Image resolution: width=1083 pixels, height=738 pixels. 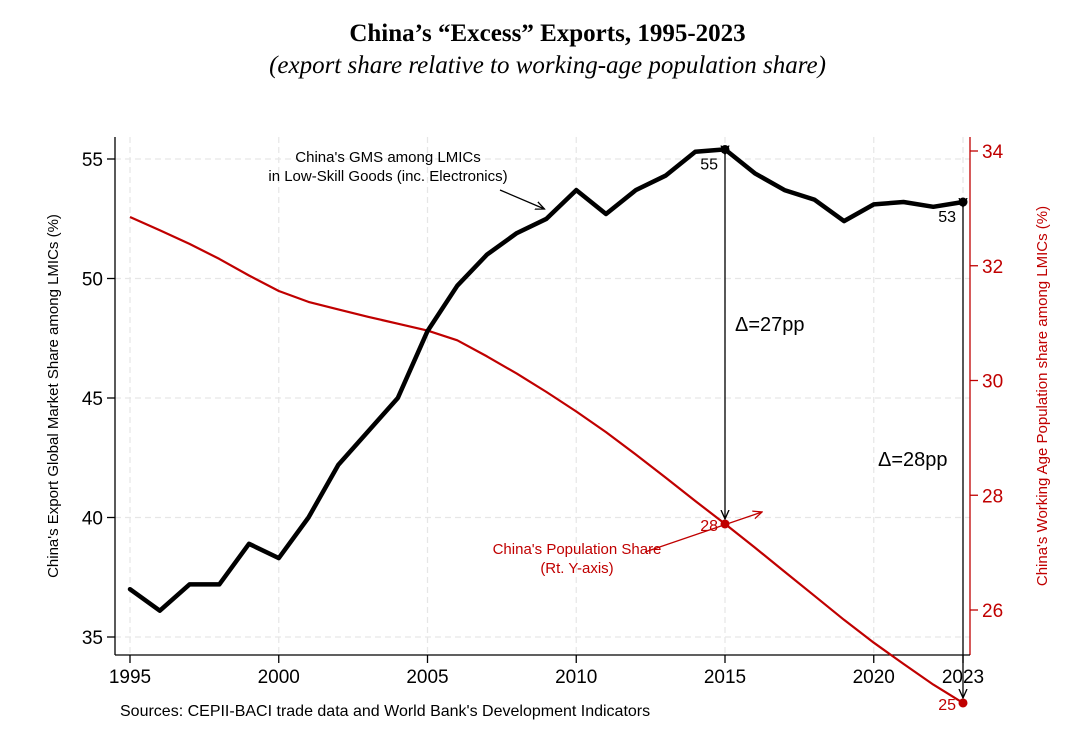 What do you see at coordinates (92, 160) in the screenshot?
I see `y-left-tick-label: 55` at bounding box center [92, 160].